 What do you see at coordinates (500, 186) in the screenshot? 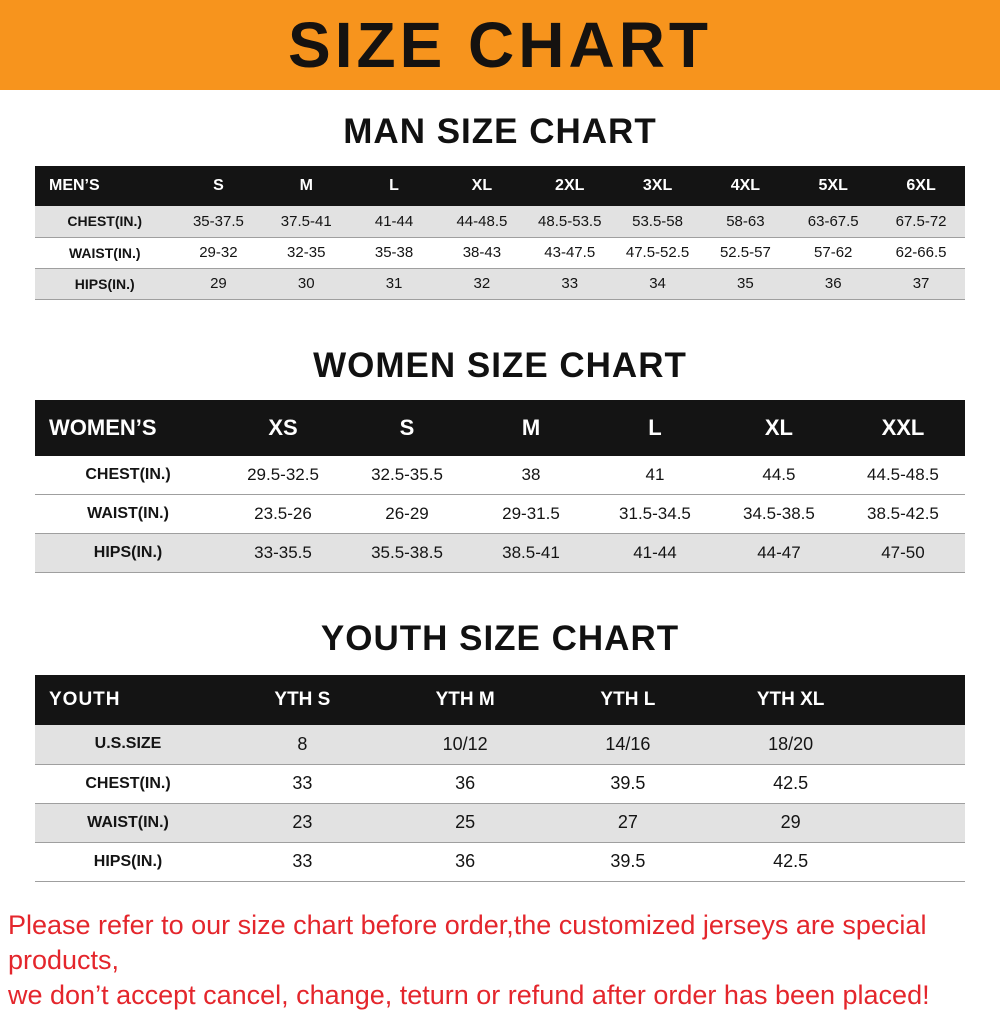
I see `men-header-row: MEN’S S M L XL 2XL 3XL 4XL 5XL 6XL` at bounding box center [500, 186].